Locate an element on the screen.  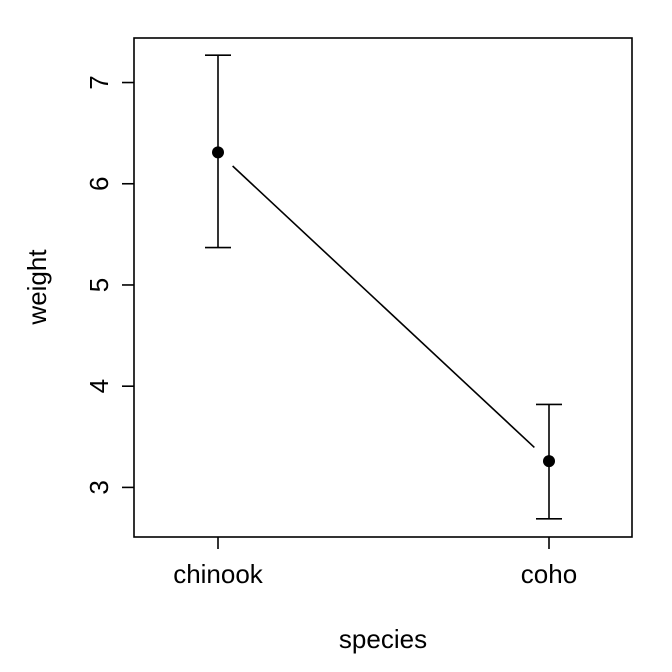
x-axis-title: species is located at coordinates (383, 639).